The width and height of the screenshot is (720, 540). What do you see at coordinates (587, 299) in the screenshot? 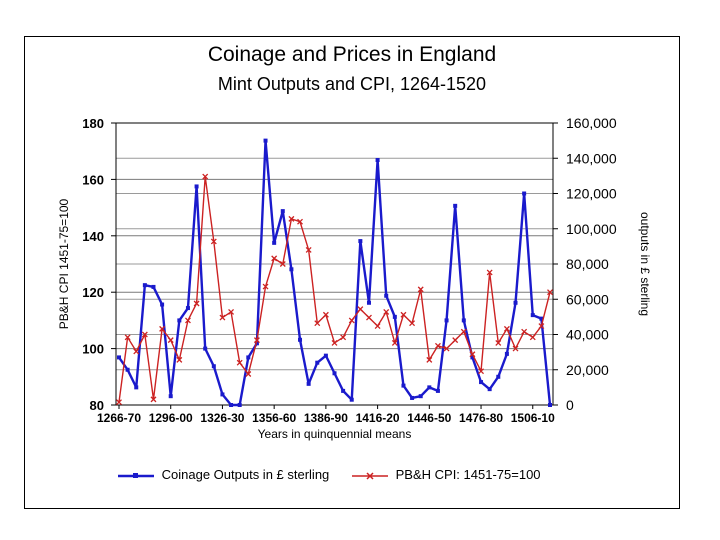
I see `right-tick-label: 60,000` at bounding box center [587, 299].